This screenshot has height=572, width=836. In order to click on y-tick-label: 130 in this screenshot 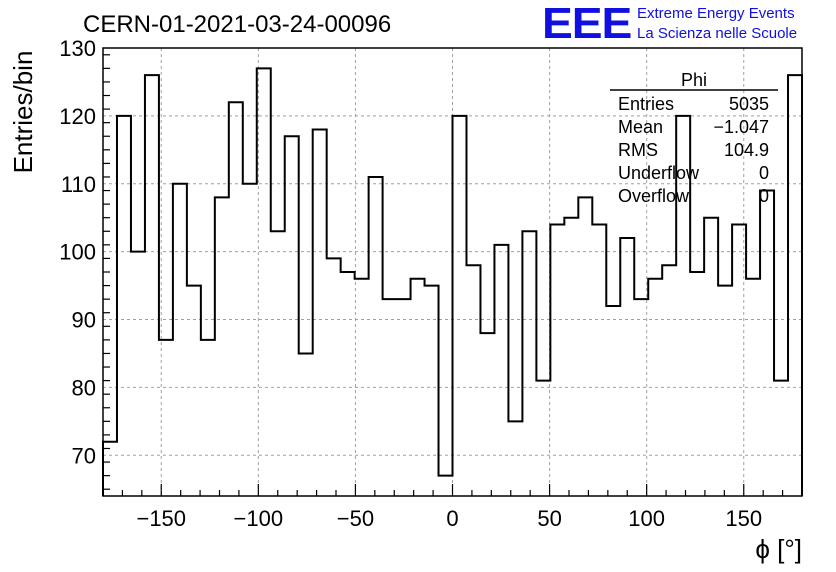, I will do `click(77, 48)`.